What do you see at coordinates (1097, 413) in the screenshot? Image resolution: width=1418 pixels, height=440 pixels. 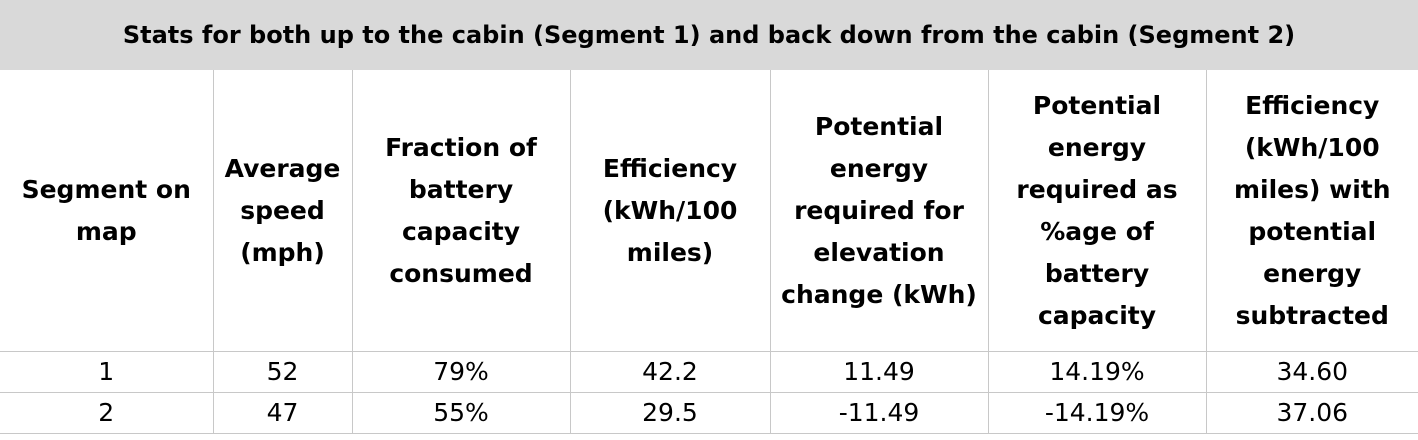 I see `cell-potential-energy-pct: -14.19%` at bounding box center [1097, 413].